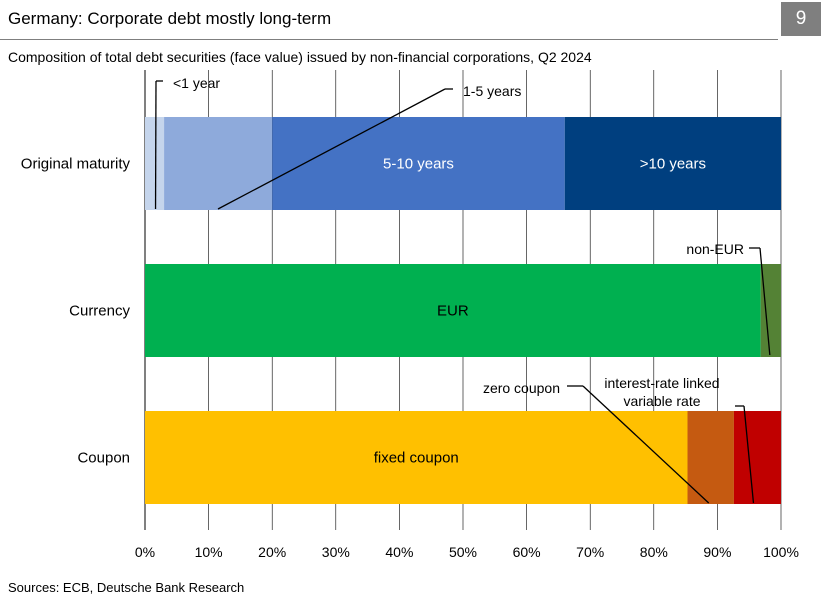 This screenshot has width=826, height=600. What do you see at coordinates (781, 552) in the screenshot?
I see `x-tick-label: 100%` at bounding box center [781, 552].